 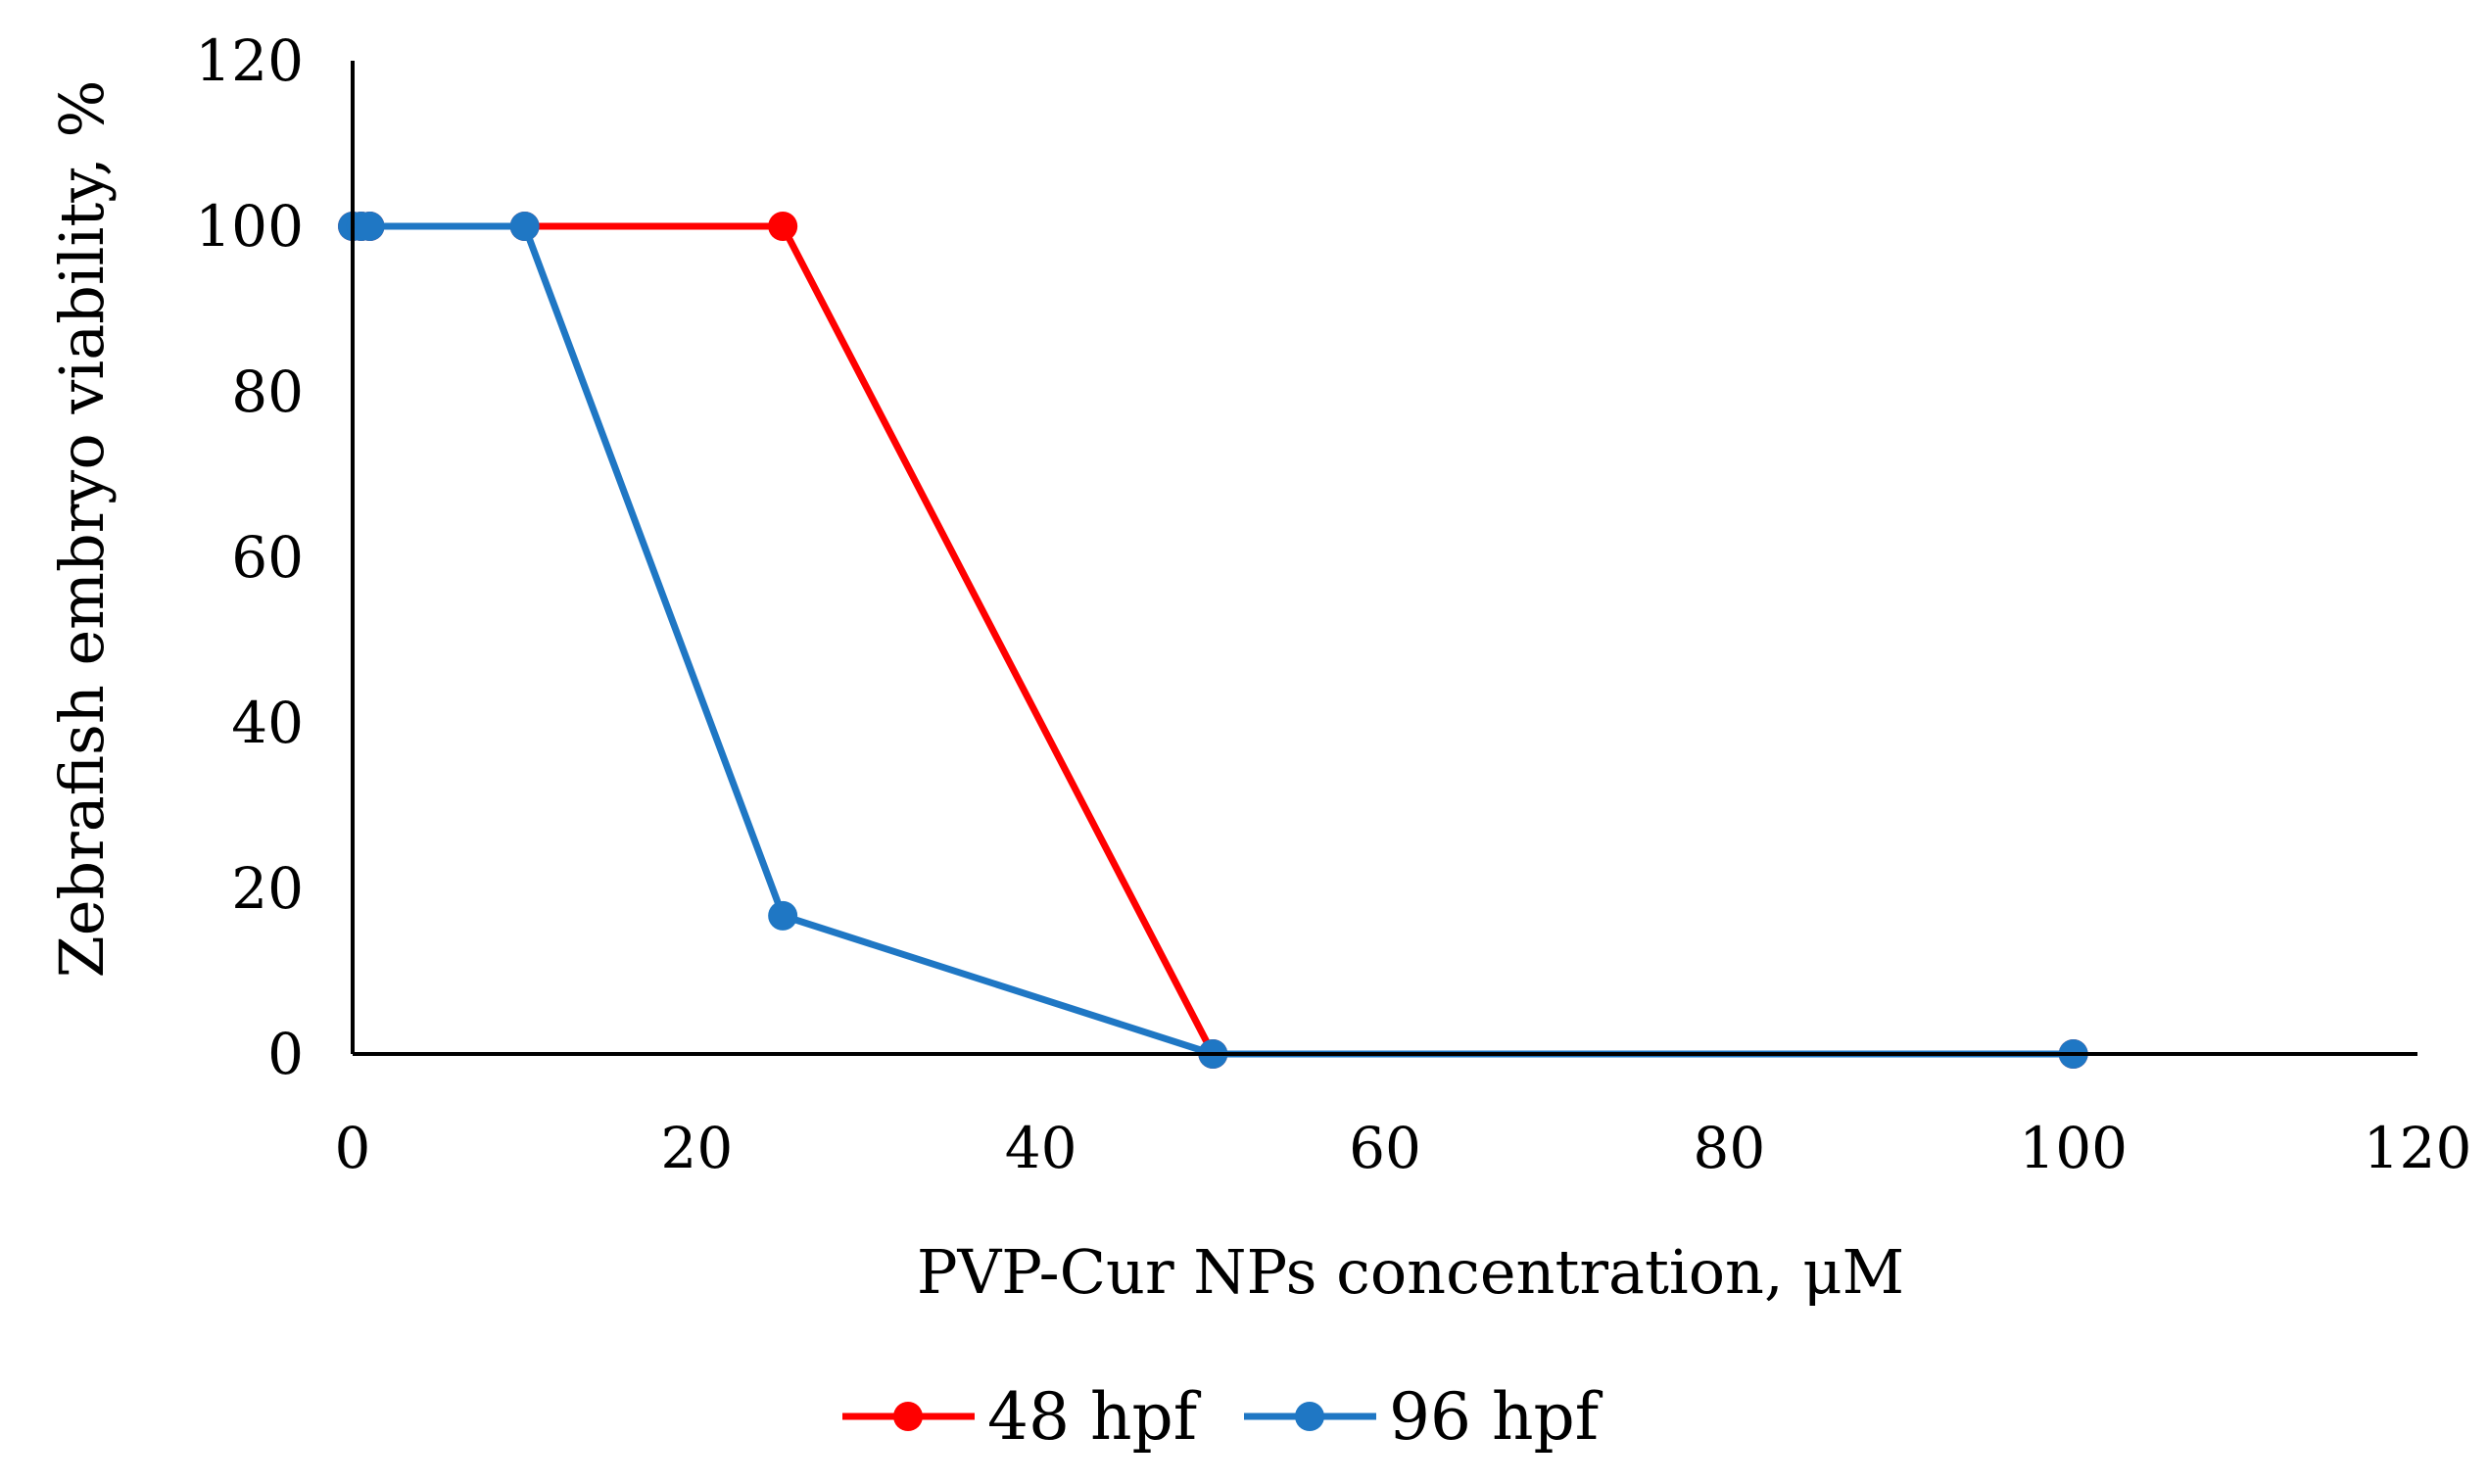 I want to click on y-tick-labels: 0 20 40 60 80 100 120, so click(x=249, y=557).